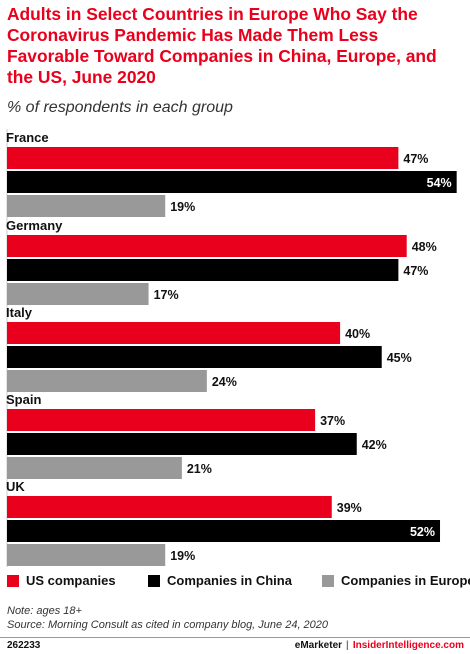  Describe the element at coordinates (424, 247) in the screenshot. I see `data-label-germany-us: 48%` at that location.